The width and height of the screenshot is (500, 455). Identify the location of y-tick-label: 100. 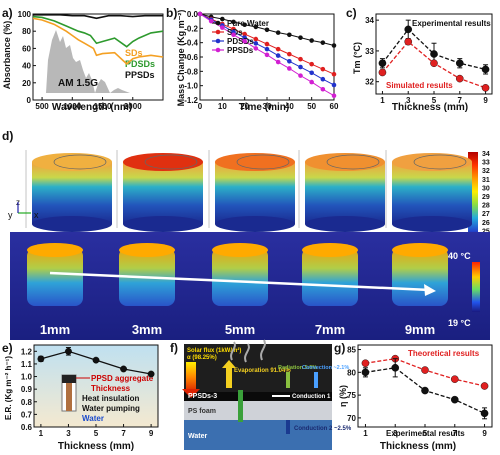
(25, 14).